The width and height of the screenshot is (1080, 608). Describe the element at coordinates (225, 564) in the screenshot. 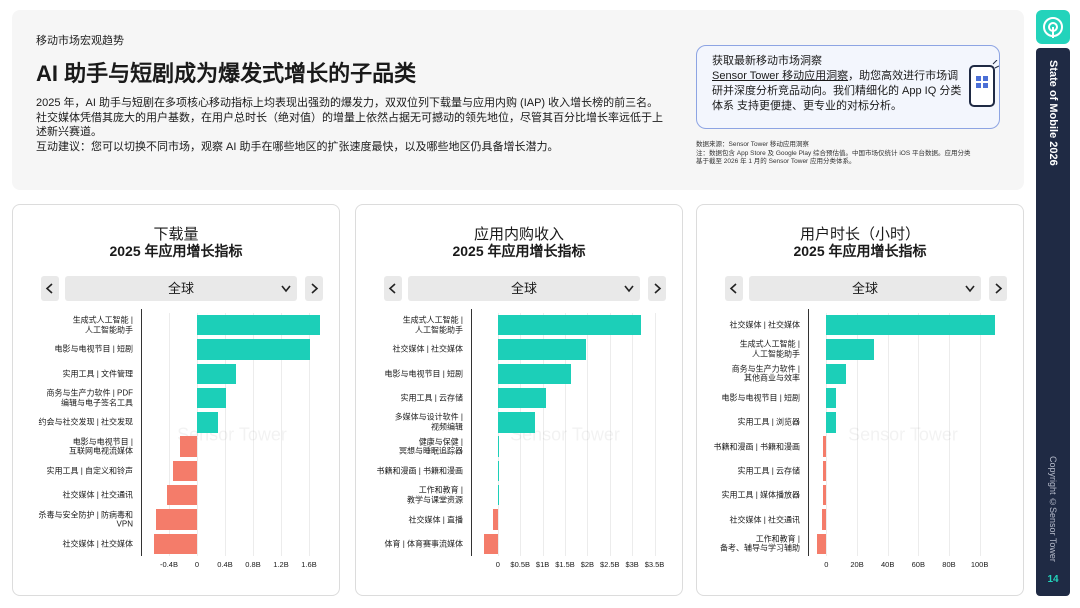

I see `x-tick-label: 0.4B` at that location.